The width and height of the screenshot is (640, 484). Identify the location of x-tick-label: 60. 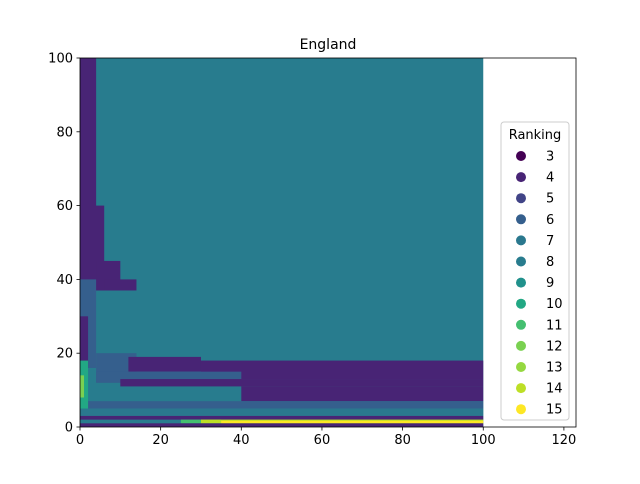
(322, 440).